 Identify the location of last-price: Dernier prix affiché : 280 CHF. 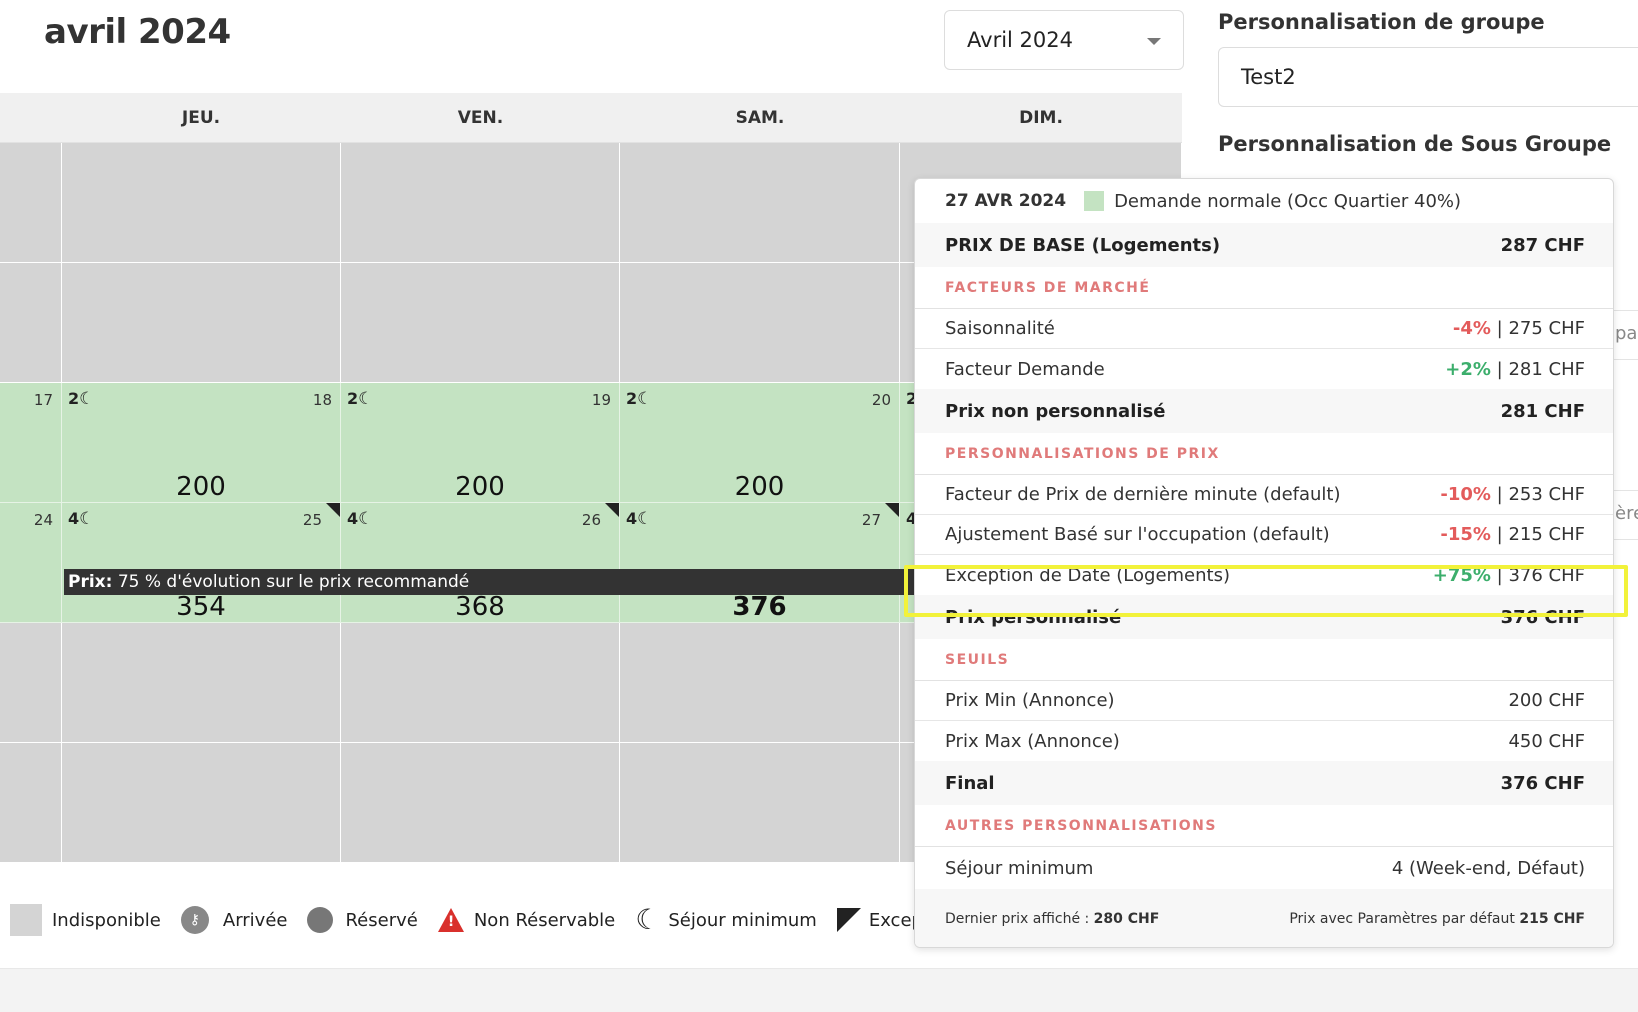
(1117, 919).